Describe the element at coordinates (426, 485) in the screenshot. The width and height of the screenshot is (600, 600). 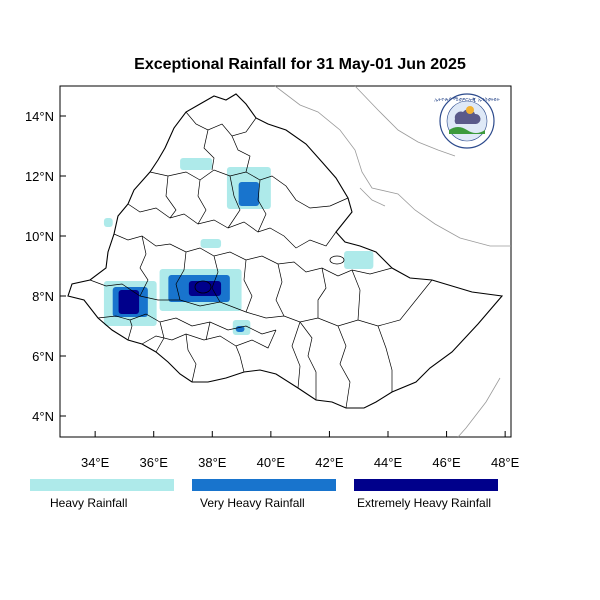
I see `legend-swatch-extremely-heavy` at that location.